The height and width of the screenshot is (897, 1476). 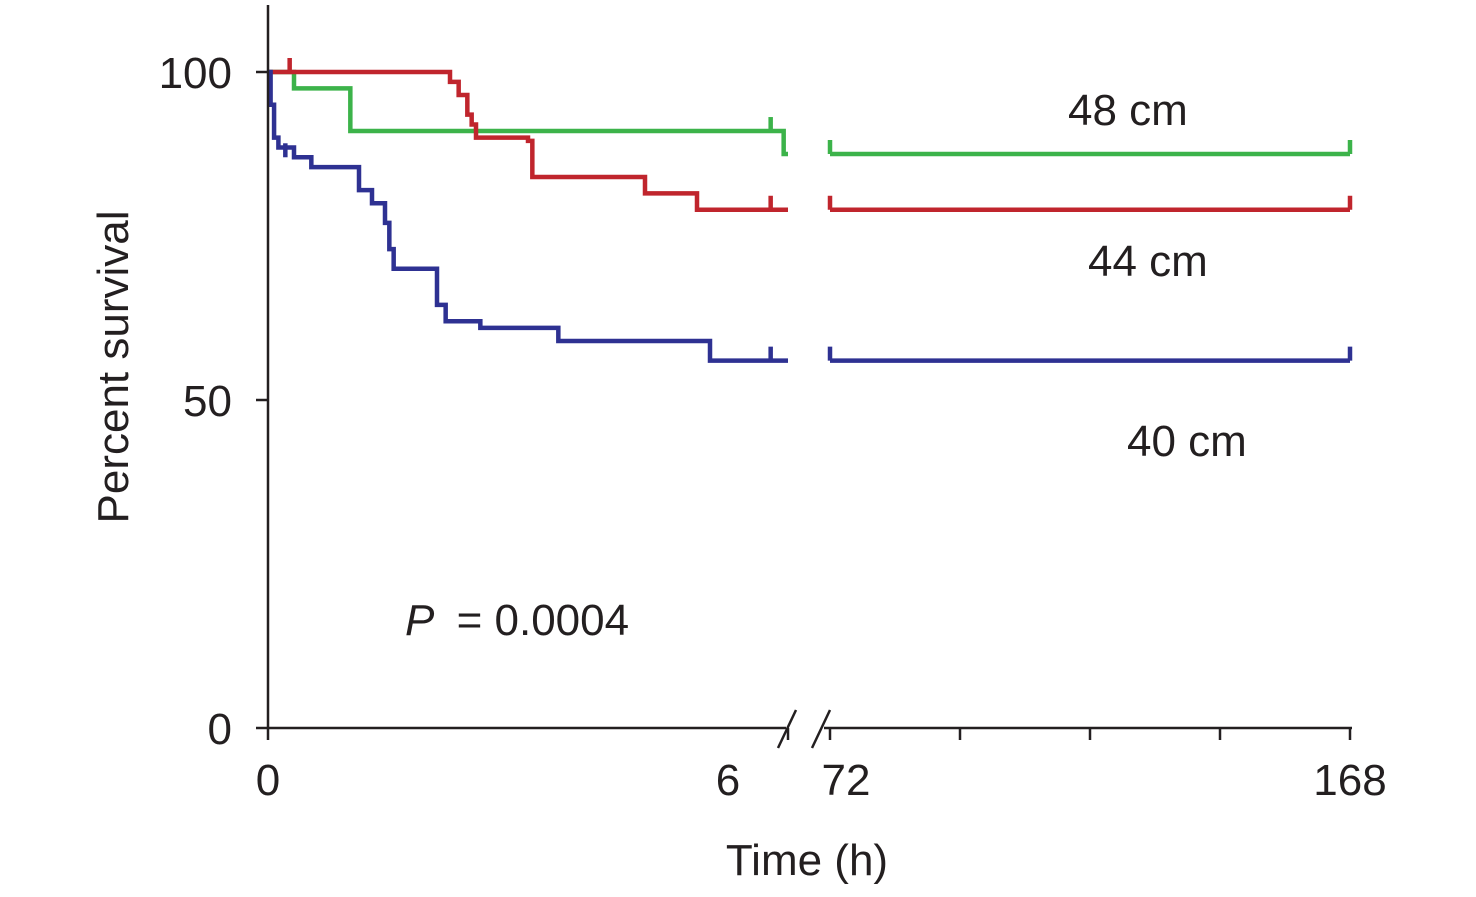 I want to click on km-curve-48cm-early, so click(x=528, y=113).